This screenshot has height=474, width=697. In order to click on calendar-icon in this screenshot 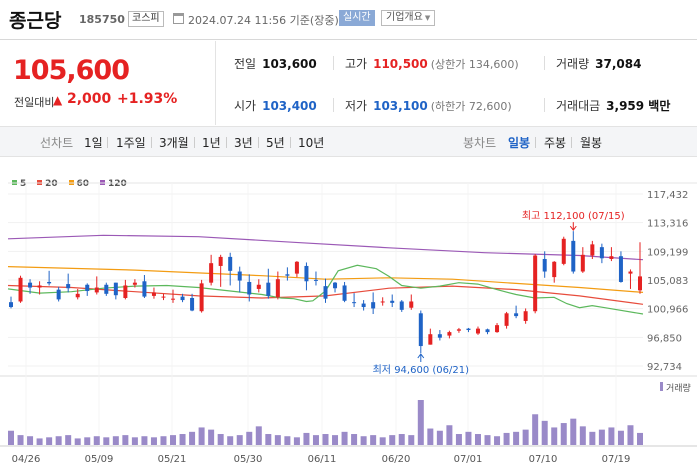, I will do `click(178, 18)`.